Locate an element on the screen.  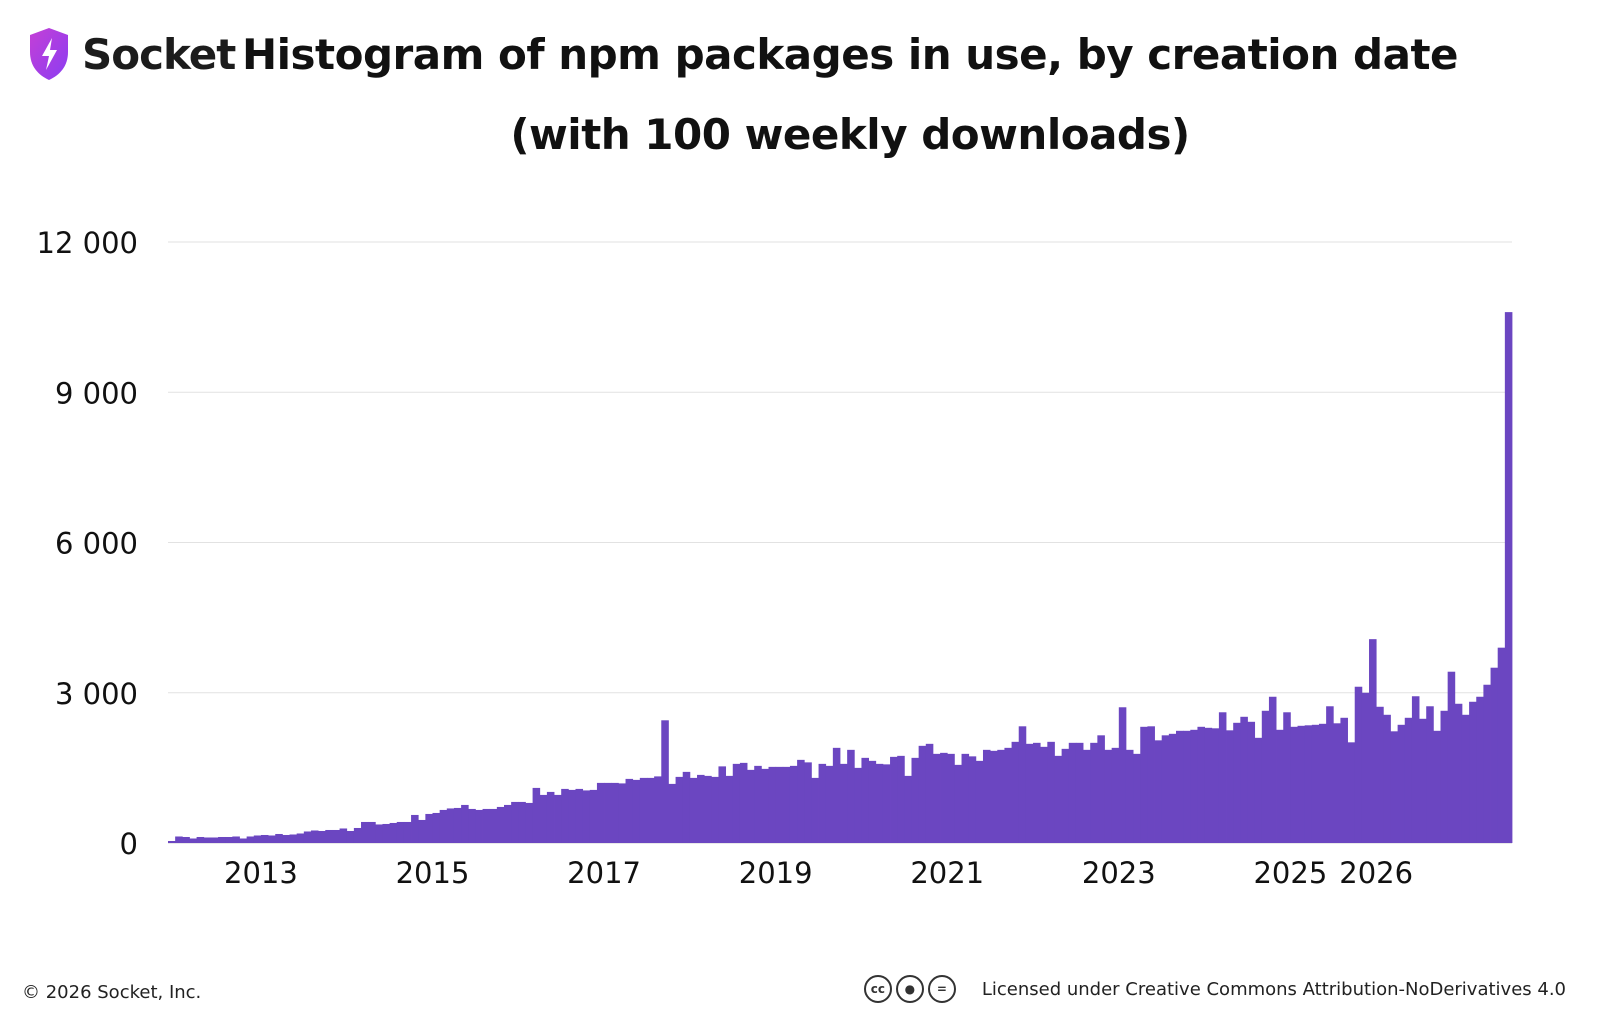
chart-subtitle: (with 100 weekly downloads) is located at coordinates (850, 134).